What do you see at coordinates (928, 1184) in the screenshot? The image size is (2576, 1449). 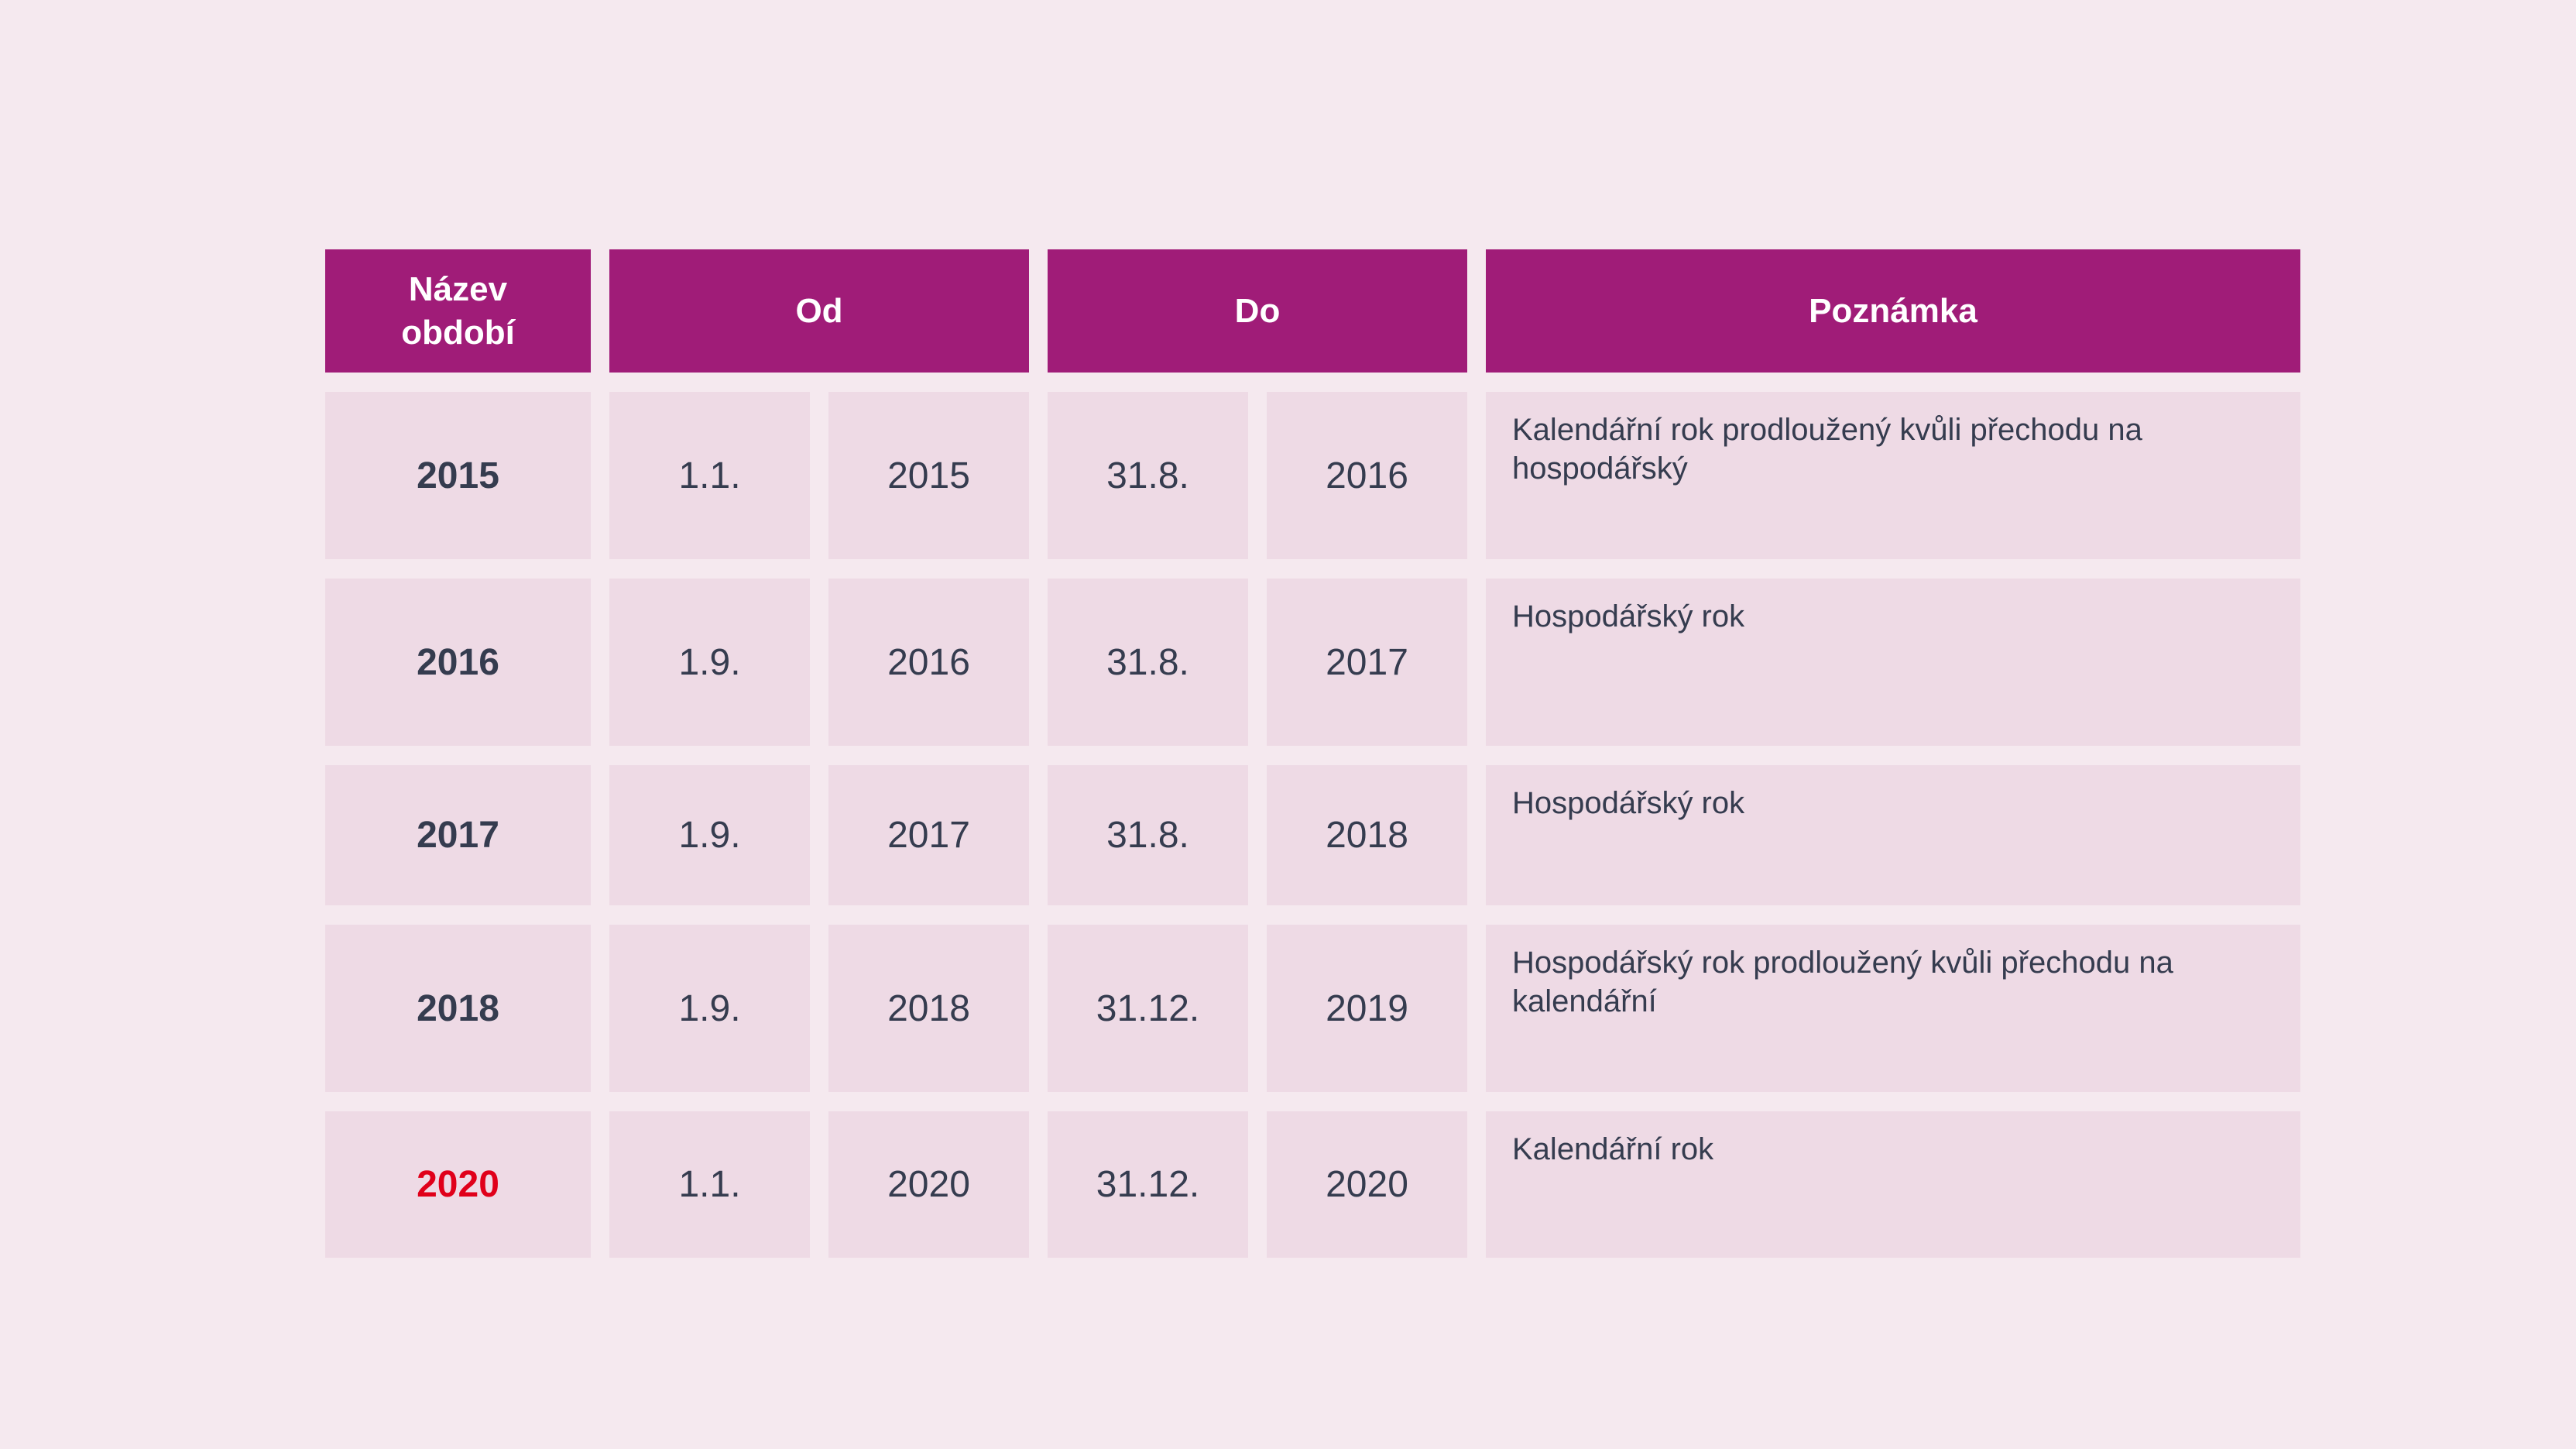 I see `row-2020-from-year: 2020` at bounding box center [928, 1184].